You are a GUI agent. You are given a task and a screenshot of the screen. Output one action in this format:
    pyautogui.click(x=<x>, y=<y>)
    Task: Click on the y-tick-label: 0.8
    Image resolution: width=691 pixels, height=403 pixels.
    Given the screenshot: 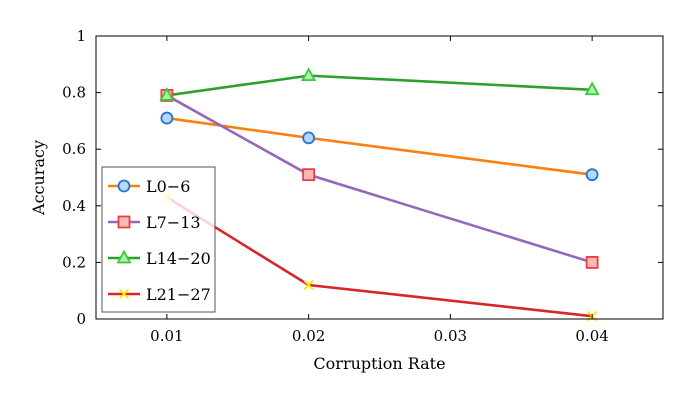 What is the action you would take?
    pyautogui.click(x=74, y=93)
    